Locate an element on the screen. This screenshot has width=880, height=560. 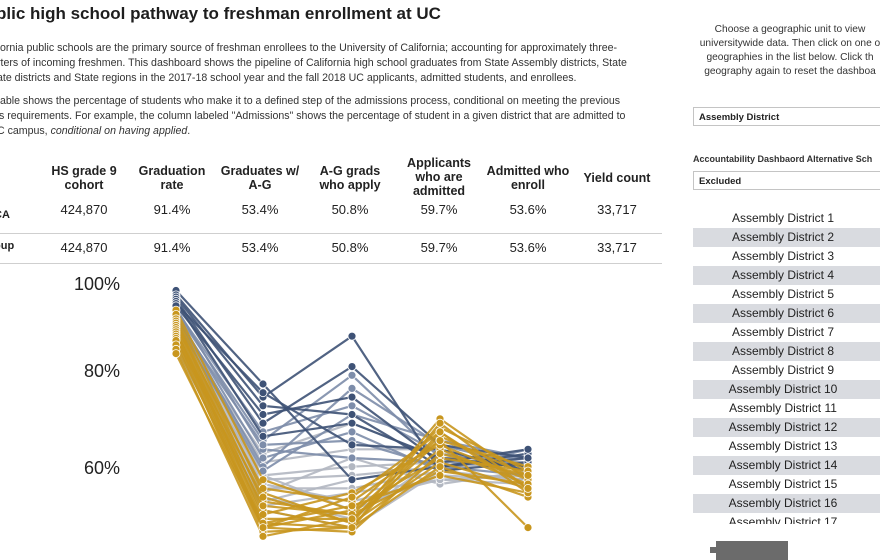
column-header-enroll: Admitted who enroll is located at coordinates (528, 178).